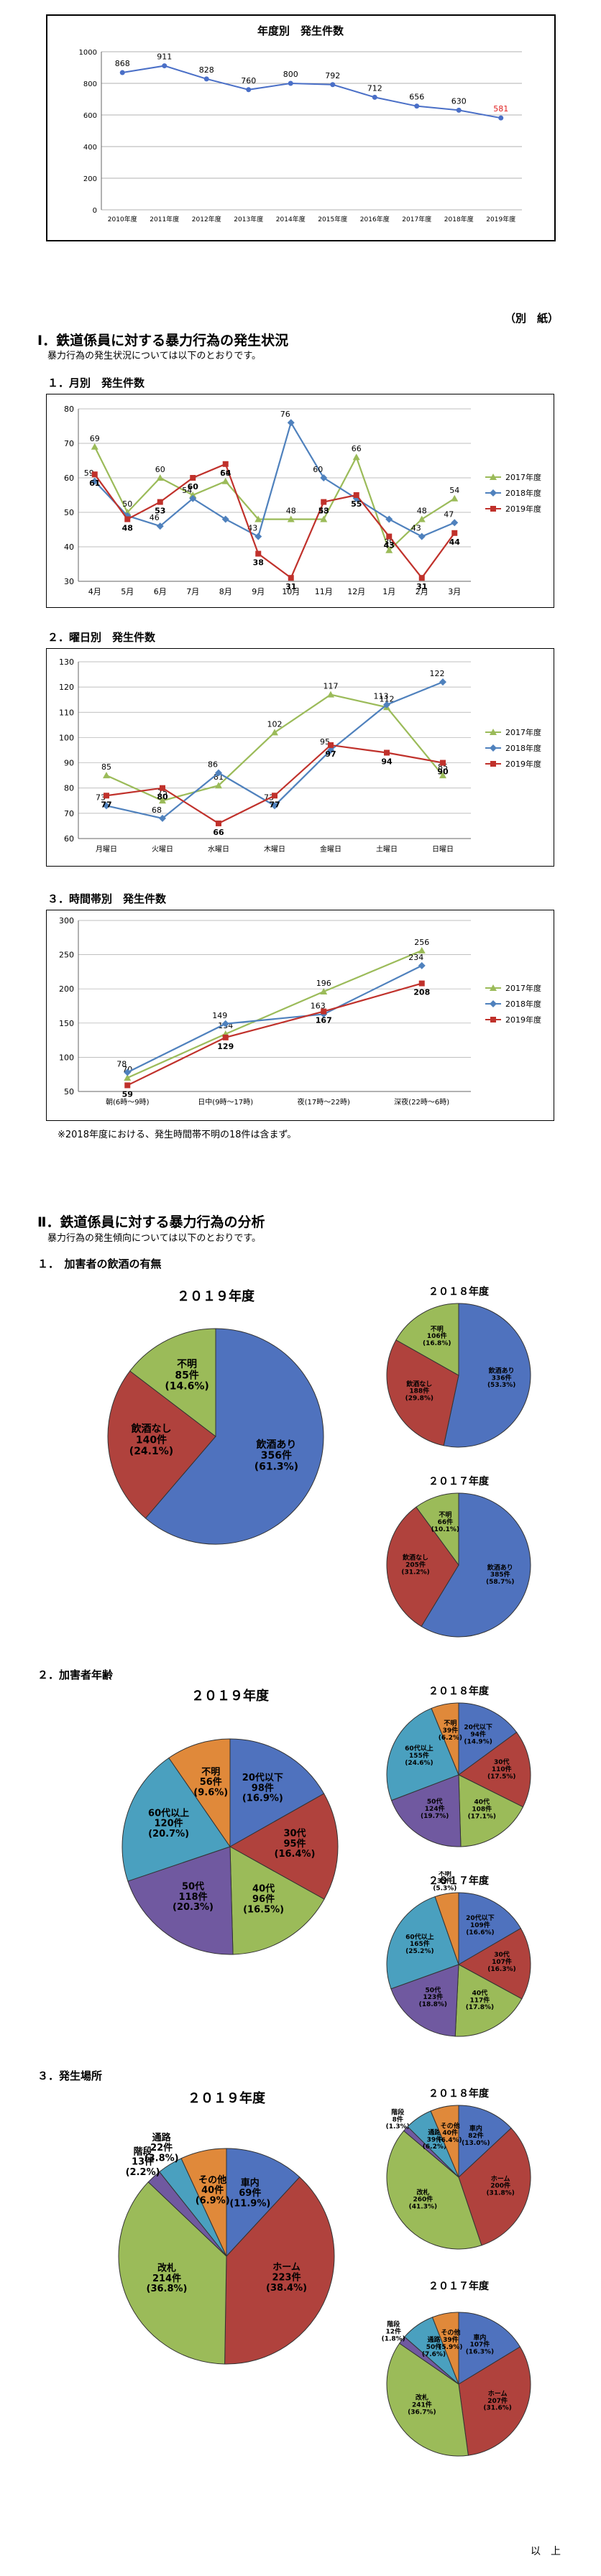 The image size is (601, 2576). What do you see at coordinates (476, 1565) in the screenshot?
I see `pie-slice-飲酒あり` at bounding box center [476, 1565].